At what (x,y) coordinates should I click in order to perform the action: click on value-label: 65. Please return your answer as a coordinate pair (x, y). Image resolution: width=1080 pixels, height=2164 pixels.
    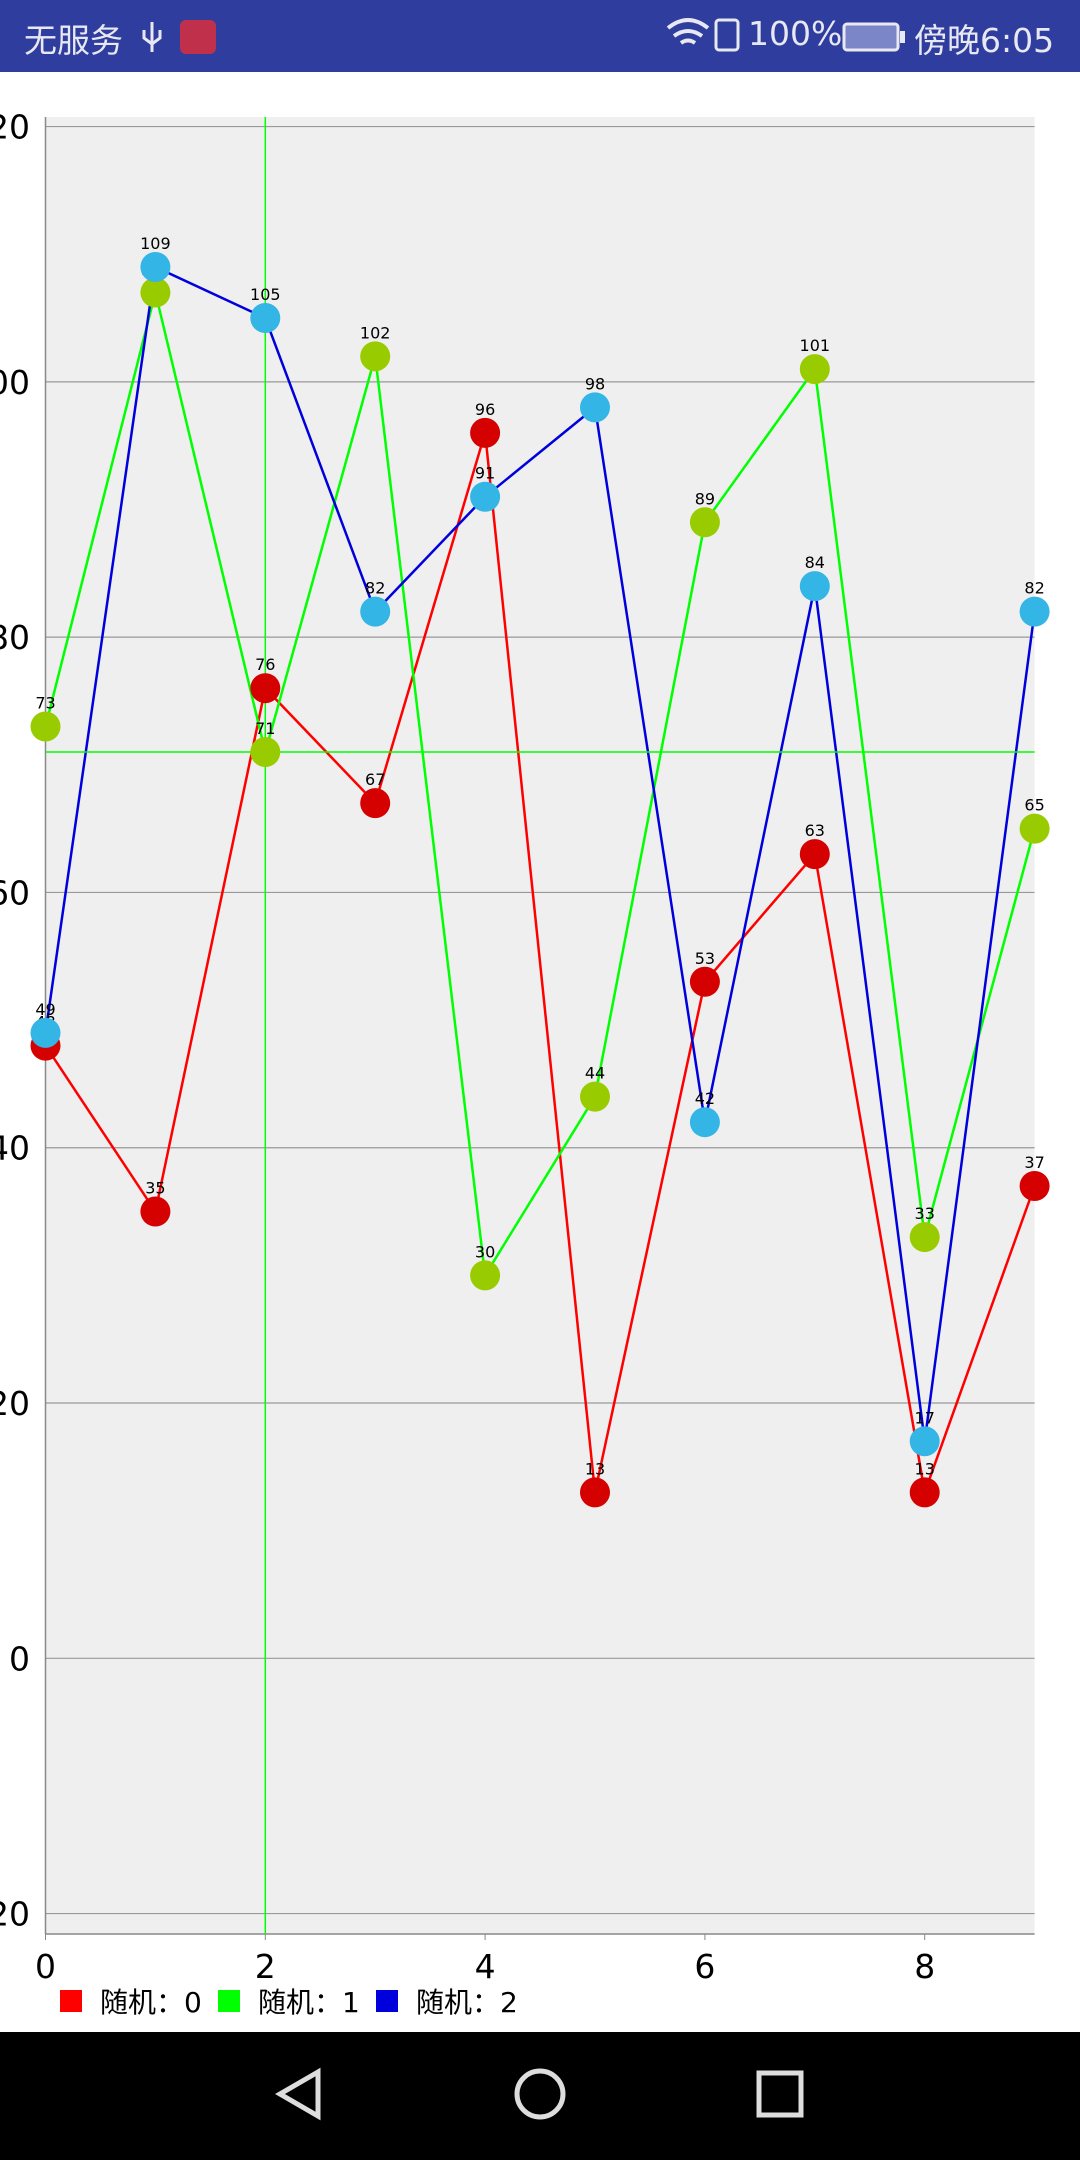
    Looking at the image, I should click on (1034, 805).